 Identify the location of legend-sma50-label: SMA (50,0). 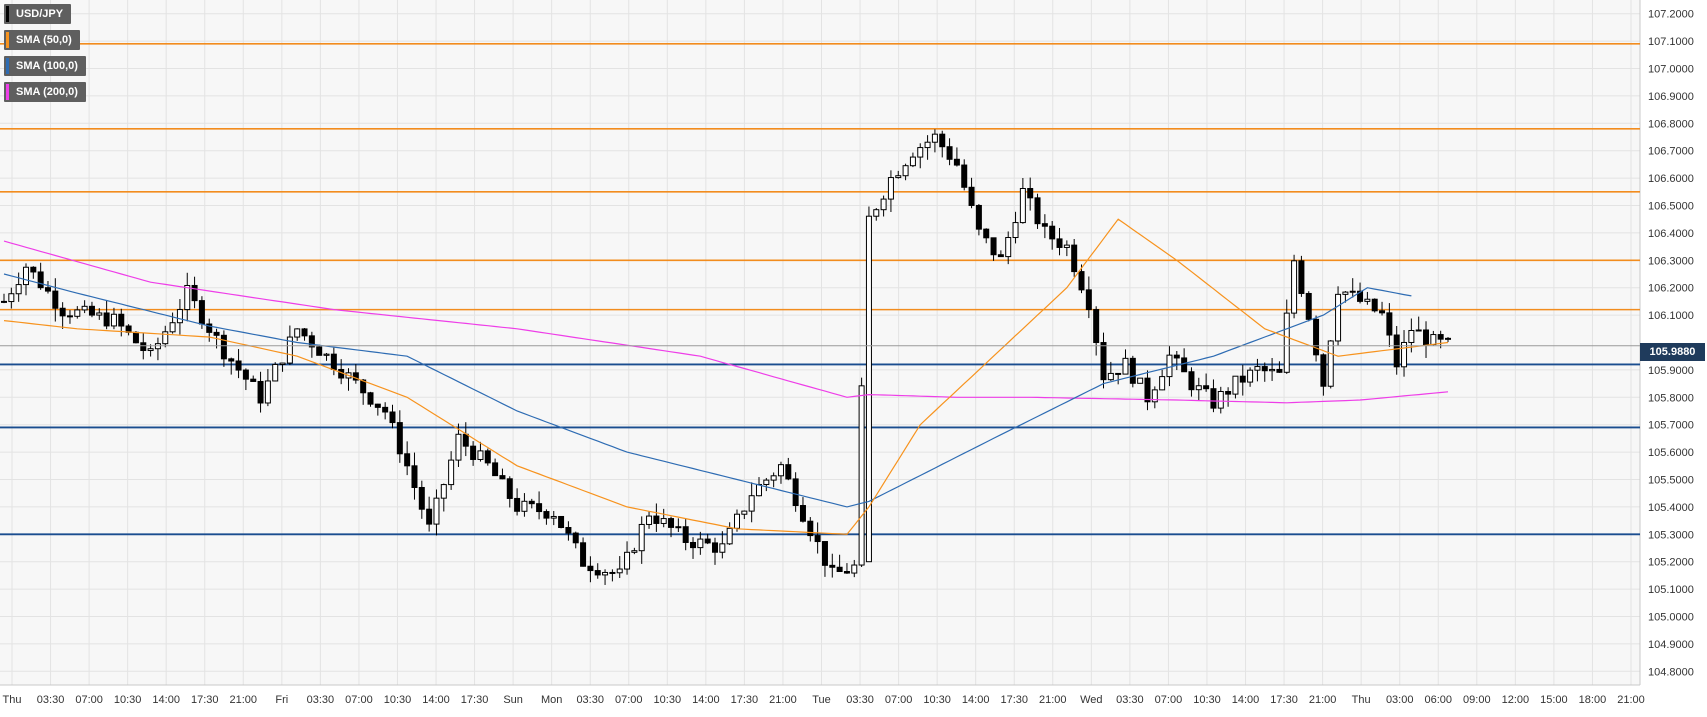
(44, 40).